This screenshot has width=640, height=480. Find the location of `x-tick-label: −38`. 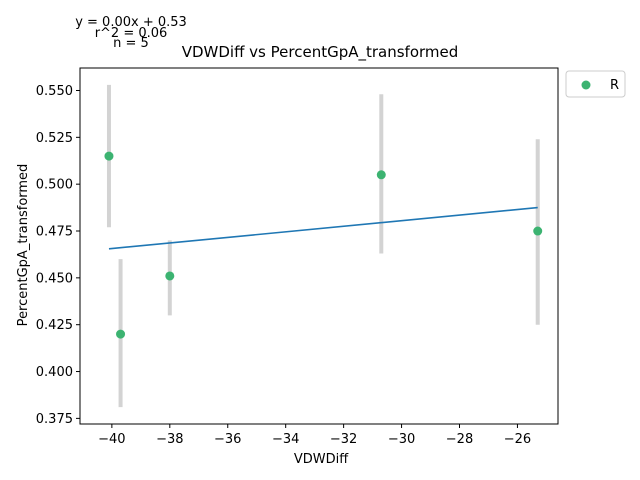

x-tick-label: −38 is located at coordinates (169, 439).